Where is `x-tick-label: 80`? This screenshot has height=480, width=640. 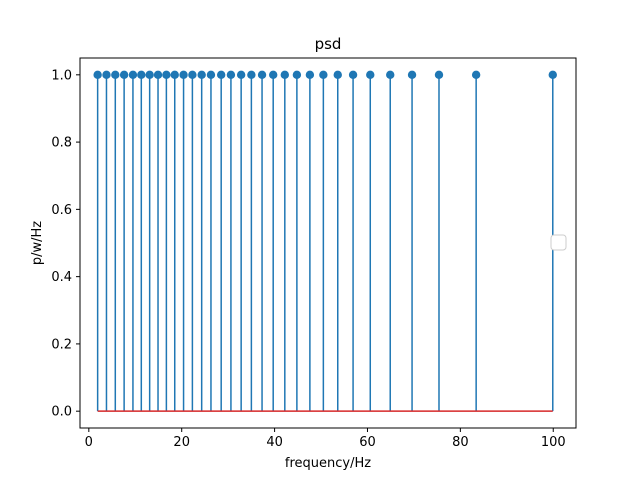 x-tick-label: 80 is located at coordinates (460, 442).